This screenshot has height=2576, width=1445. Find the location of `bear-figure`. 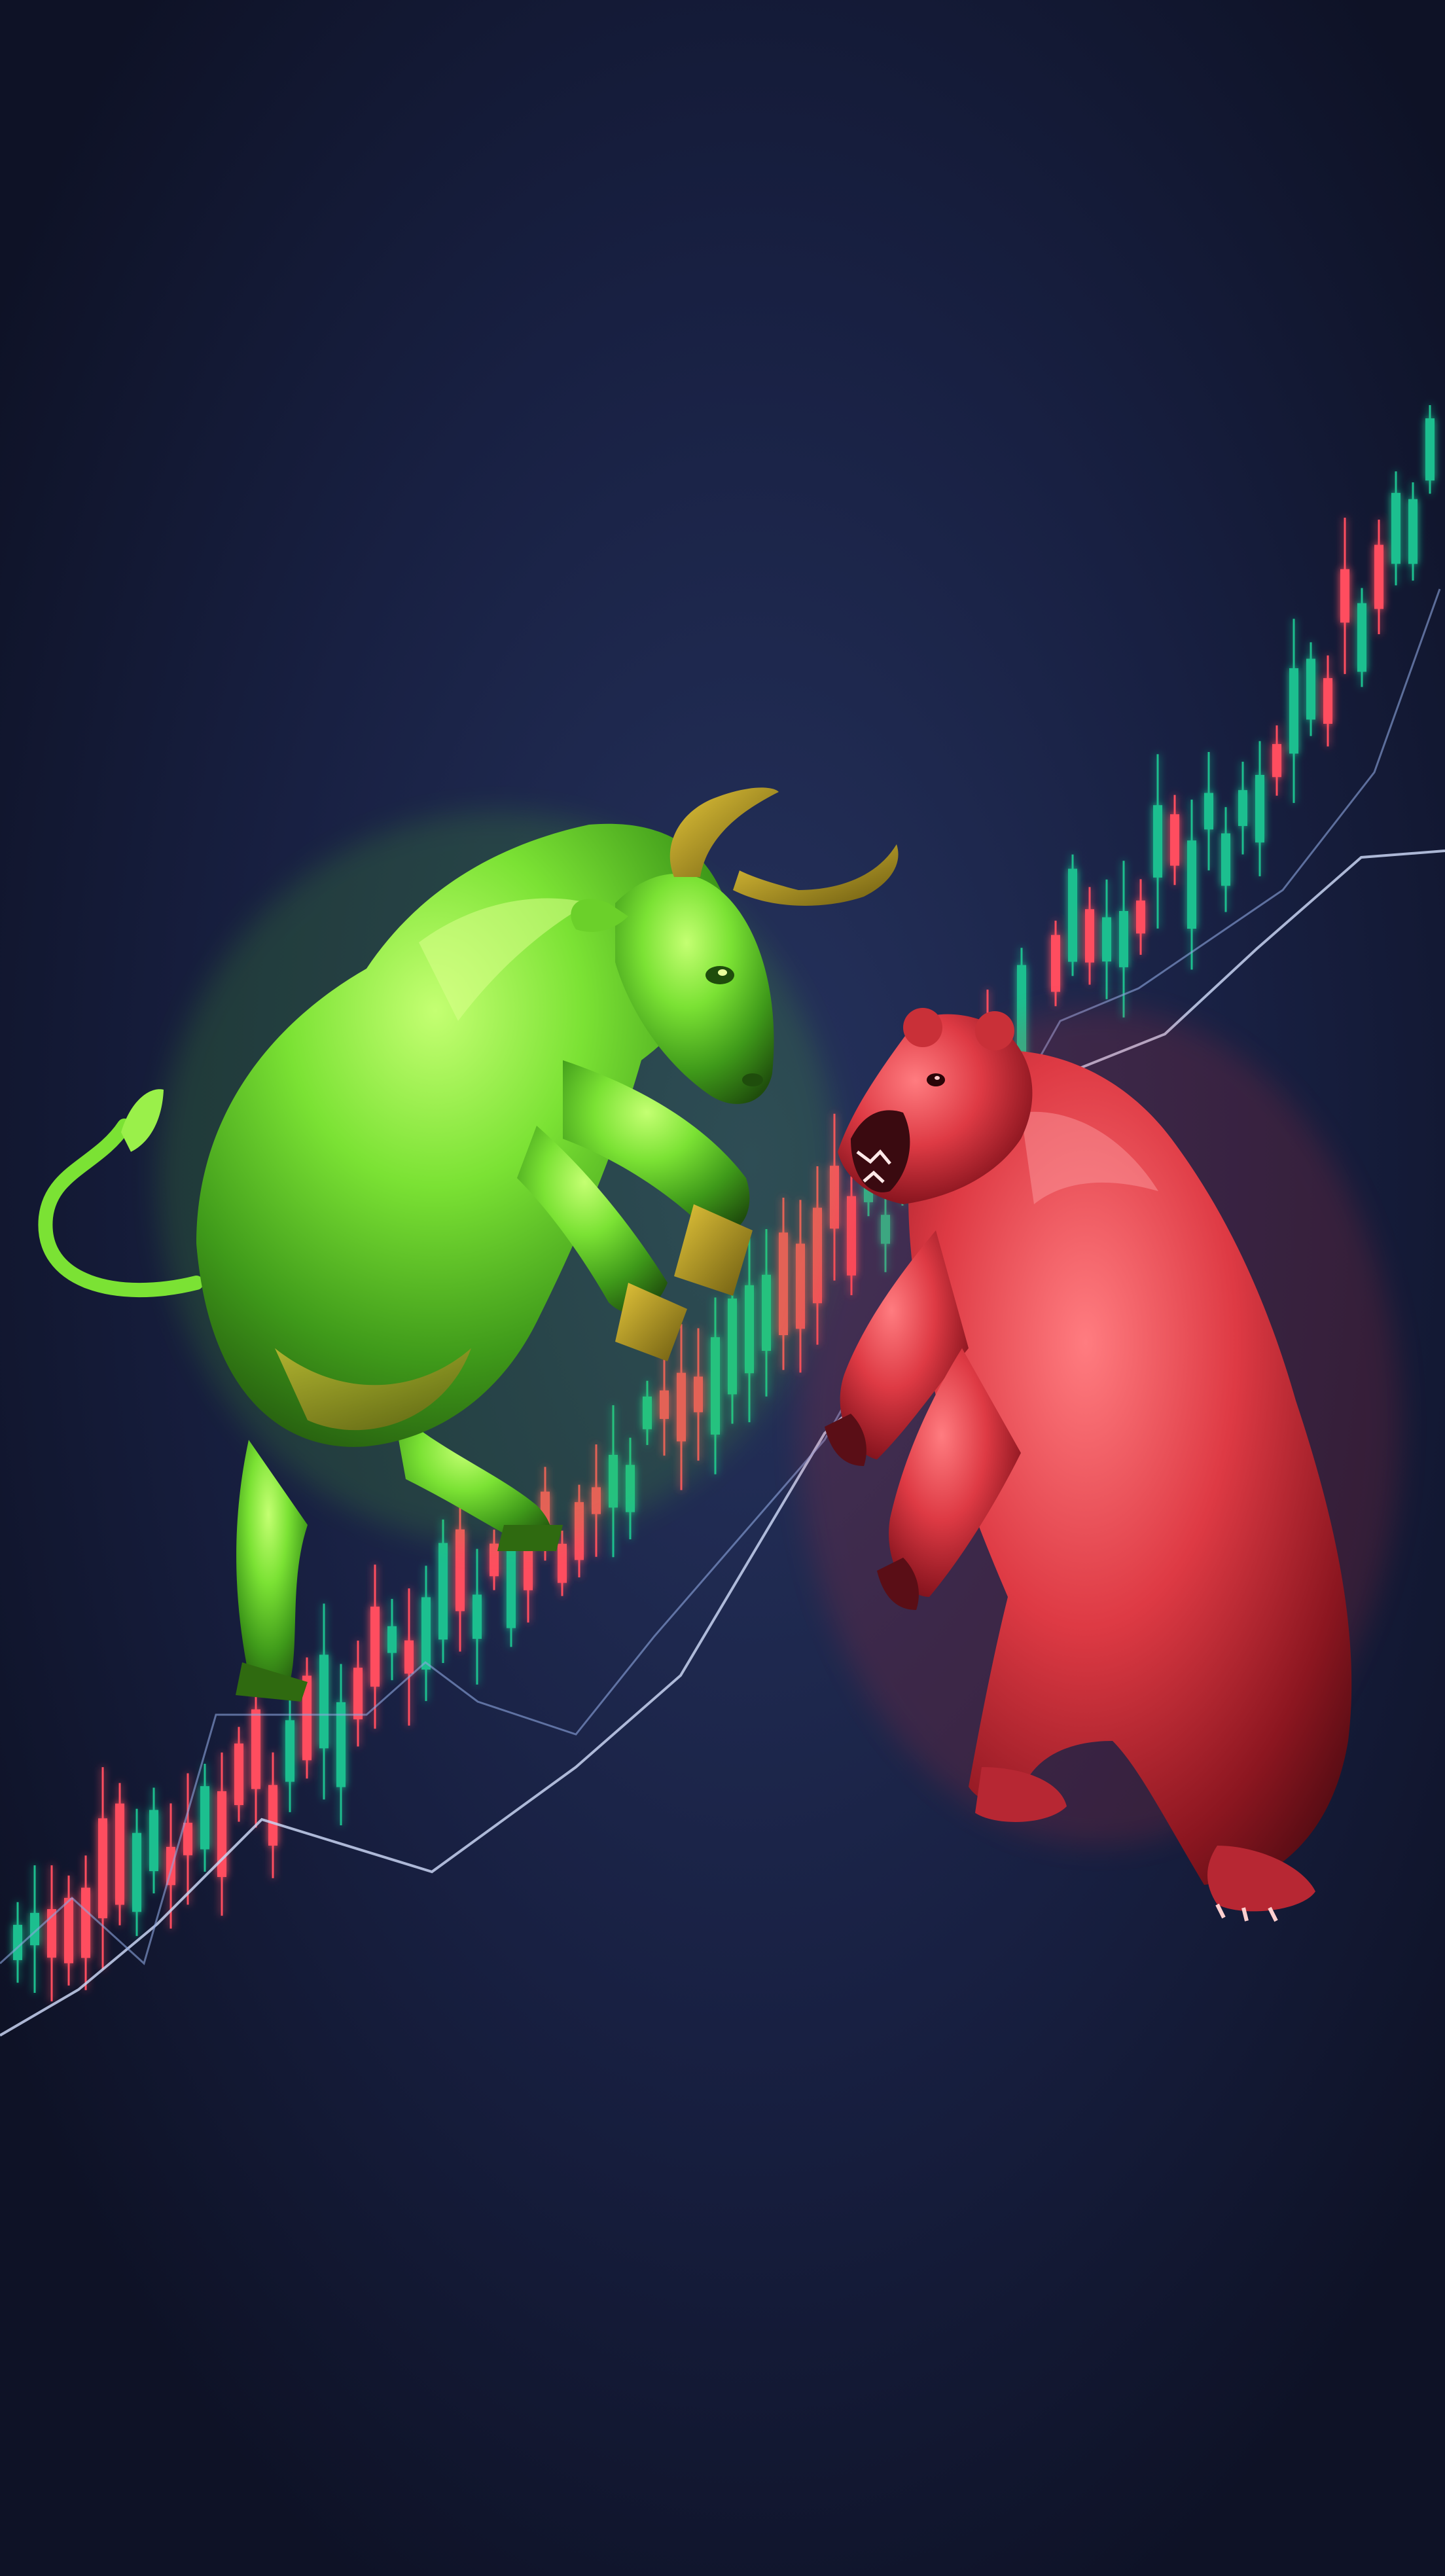

bear-figure is located at coordinates (1088, 1465).